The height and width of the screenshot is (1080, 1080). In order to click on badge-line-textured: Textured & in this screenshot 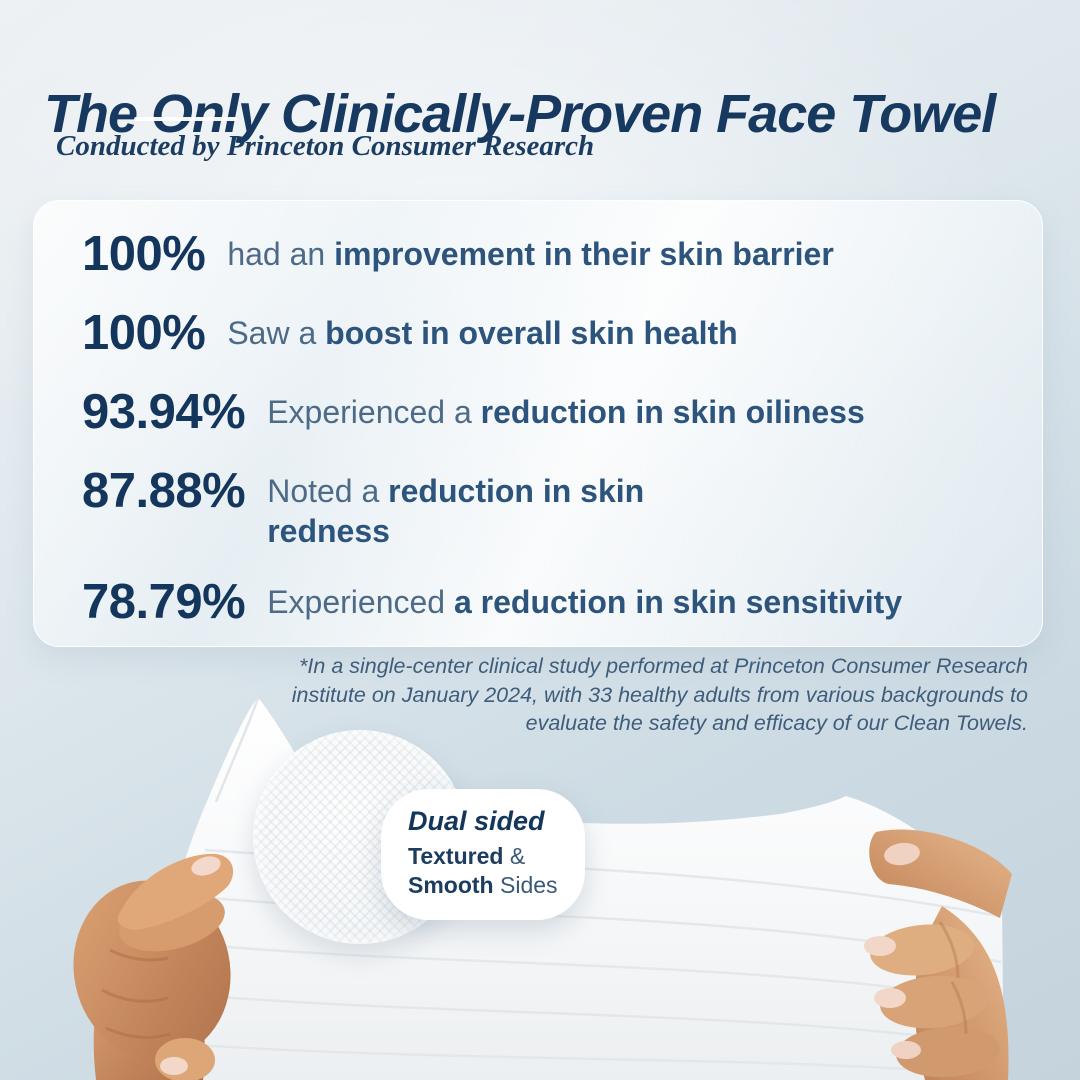, I will do `click(483, 856)`.